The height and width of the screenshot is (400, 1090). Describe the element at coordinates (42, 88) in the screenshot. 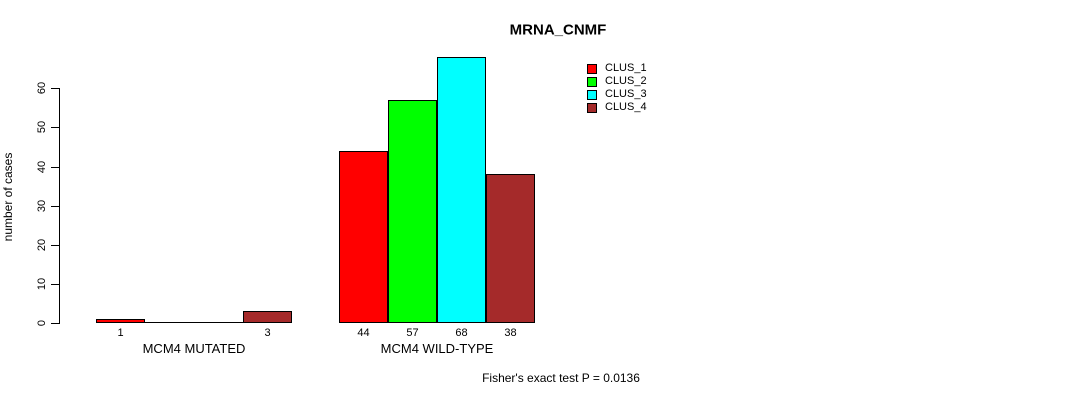

I see `y-tick-label: 60` at that location.